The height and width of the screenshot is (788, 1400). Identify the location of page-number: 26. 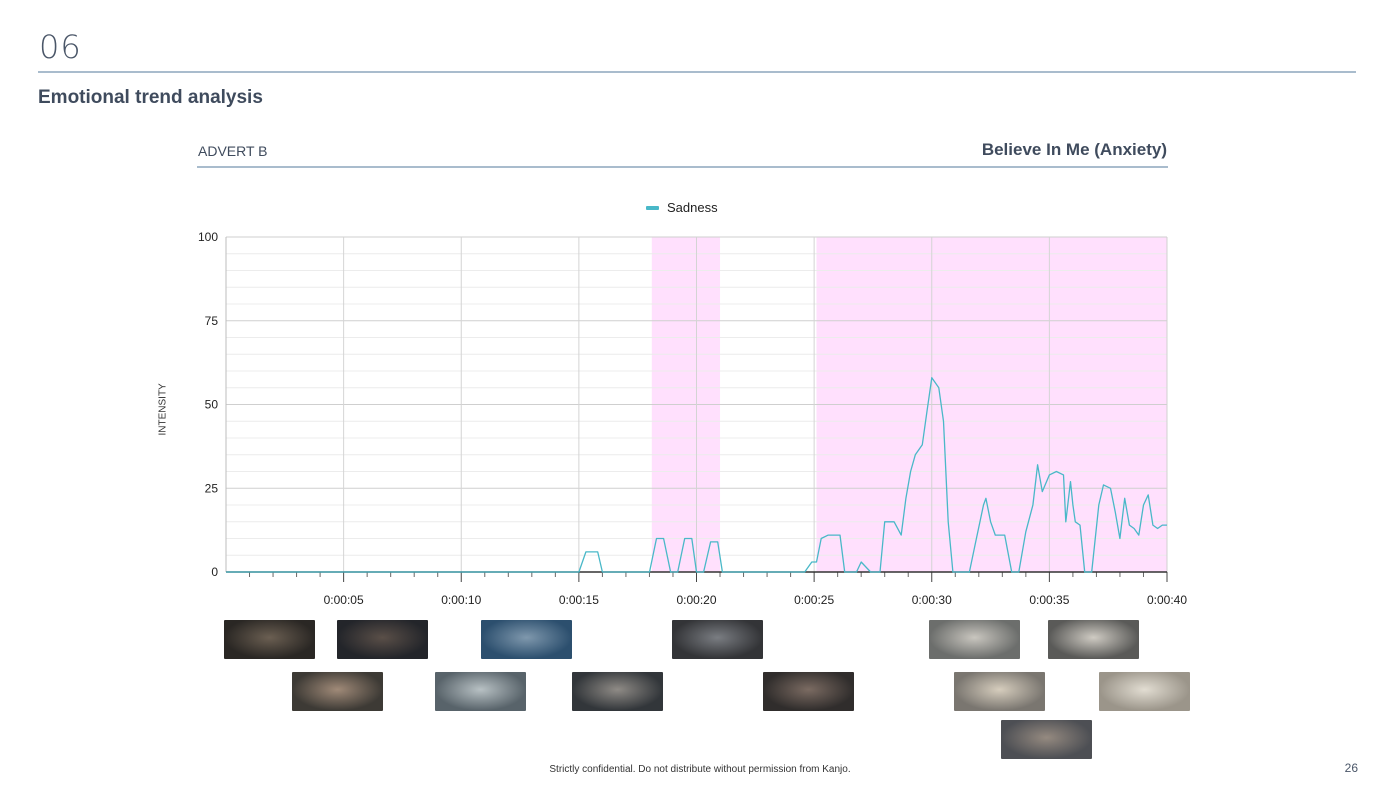
(1351, 768).